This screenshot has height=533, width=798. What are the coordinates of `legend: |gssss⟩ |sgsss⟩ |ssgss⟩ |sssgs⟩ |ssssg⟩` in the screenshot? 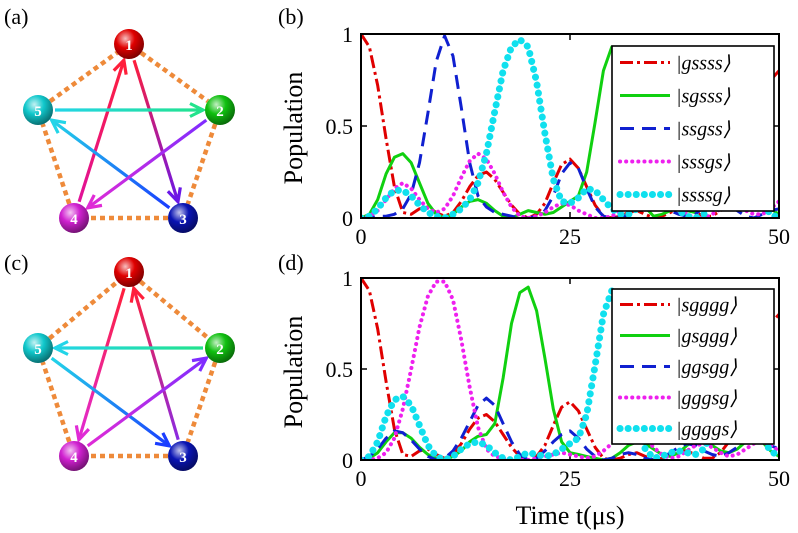 It's located at (693, 128).